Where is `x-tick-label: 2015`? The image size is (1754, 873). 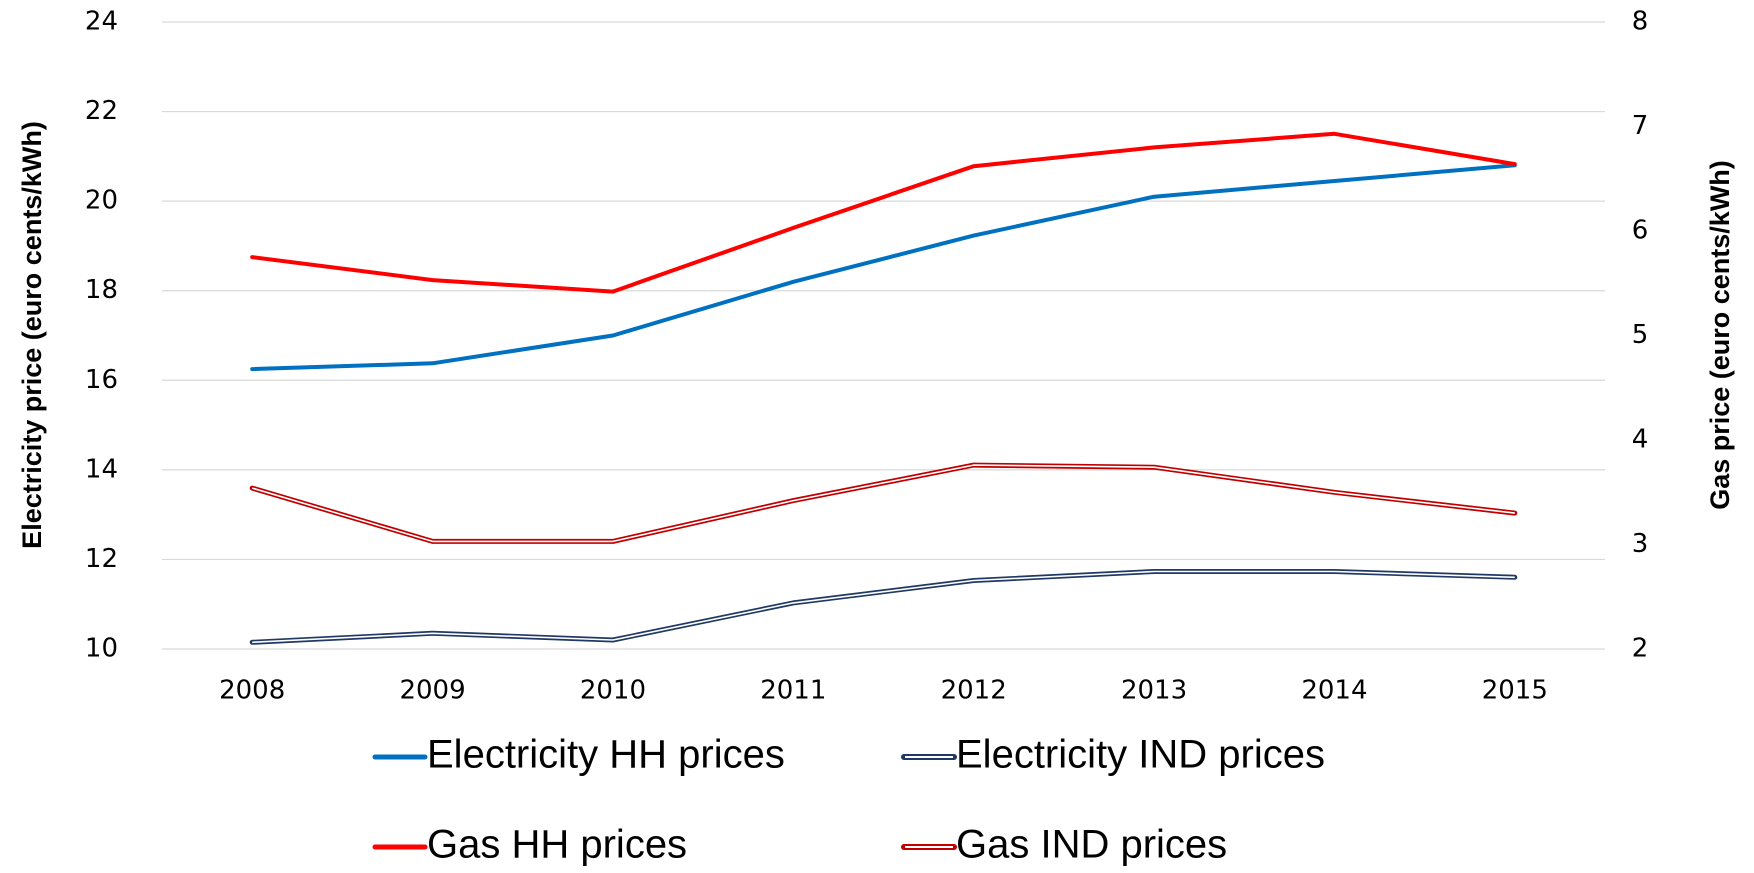
x-tick-label: 2015 is located at coordinates (1515, 691).